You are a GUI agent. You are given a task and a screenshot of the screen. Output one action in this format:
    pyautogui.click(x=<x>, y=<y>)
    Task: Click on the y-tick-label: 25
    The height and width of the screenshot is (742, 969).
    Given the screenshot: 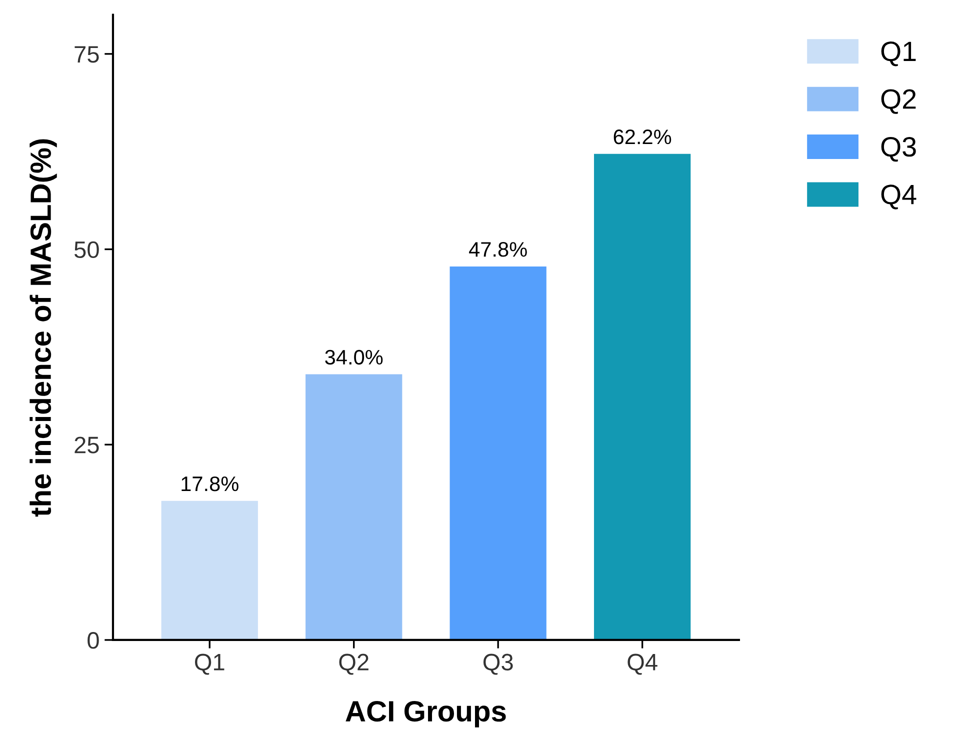 What is the action you would take?
    pyautogui.click(x=86, y=445)
    